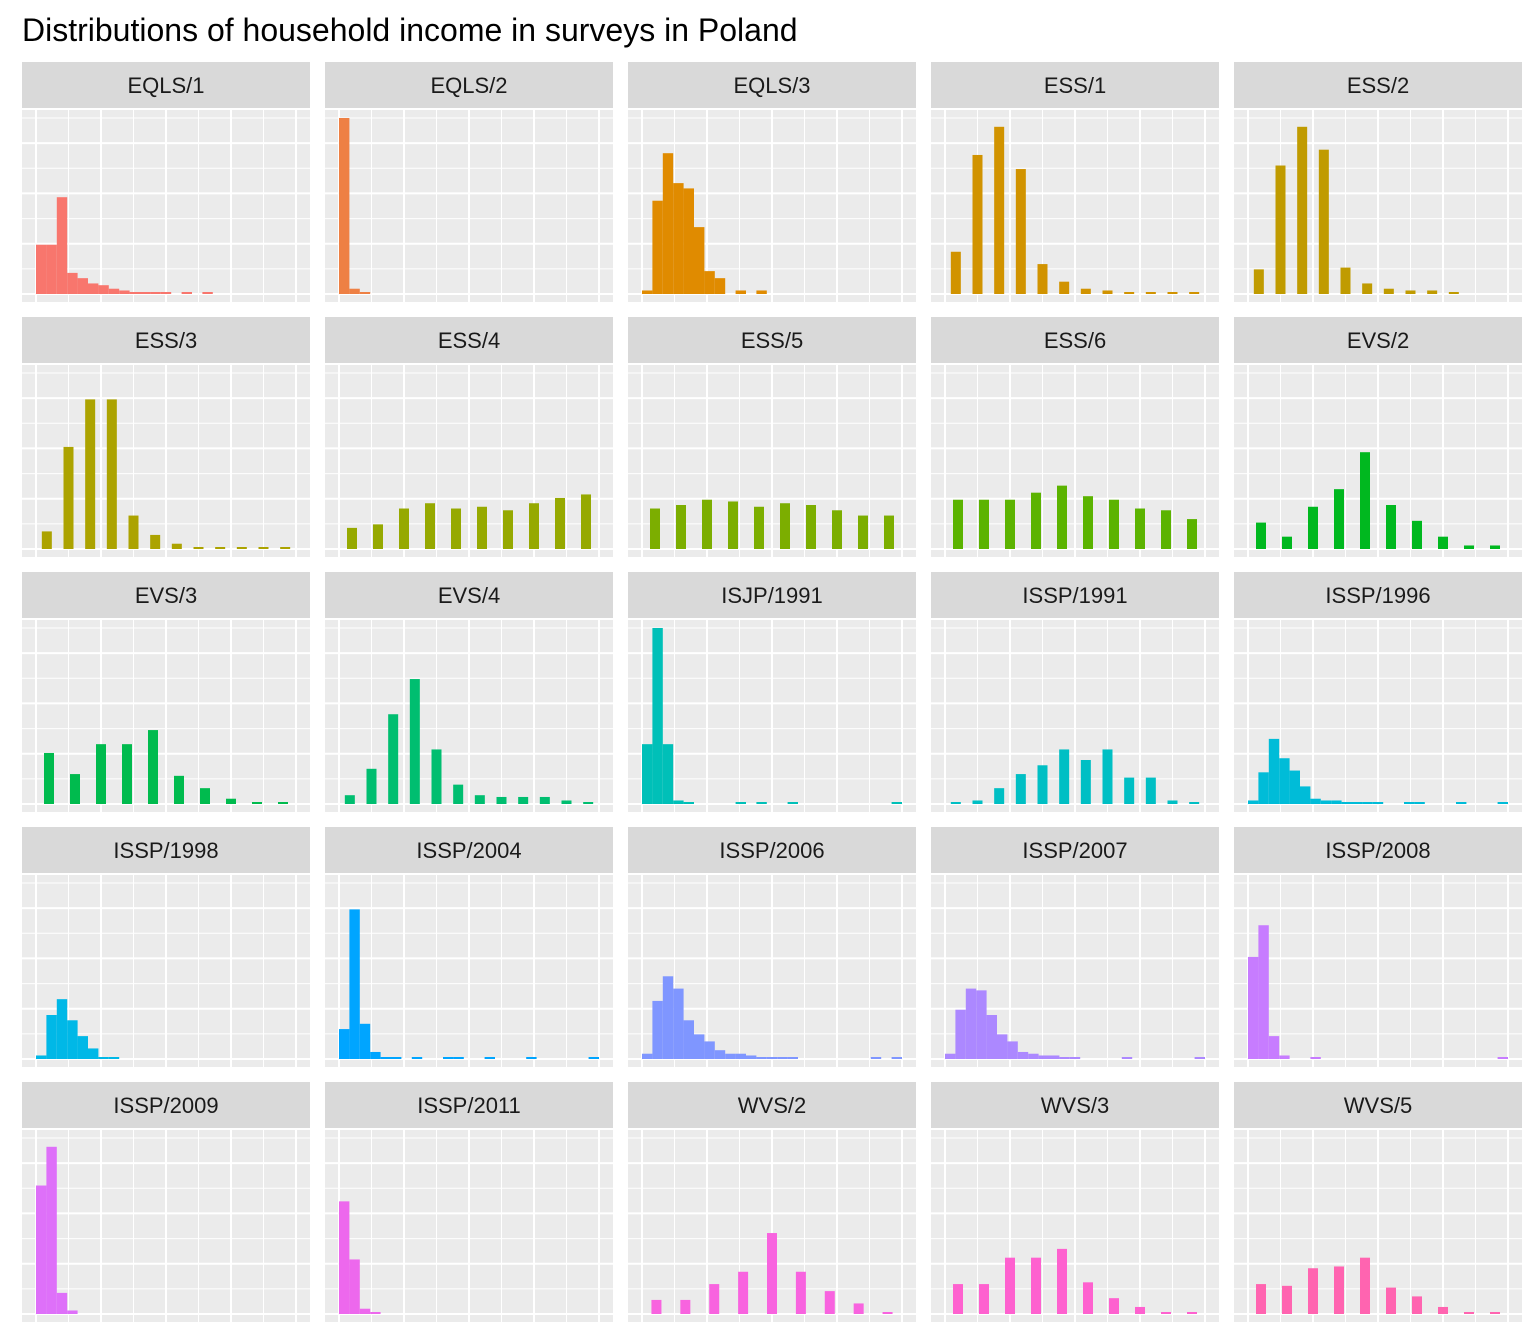 The width and height of the screenshot is (1536, 1344). Describe the element at coordinates (165, 85) in the screenshot. I see `facet-strip-label: EQLS/1` at that location.